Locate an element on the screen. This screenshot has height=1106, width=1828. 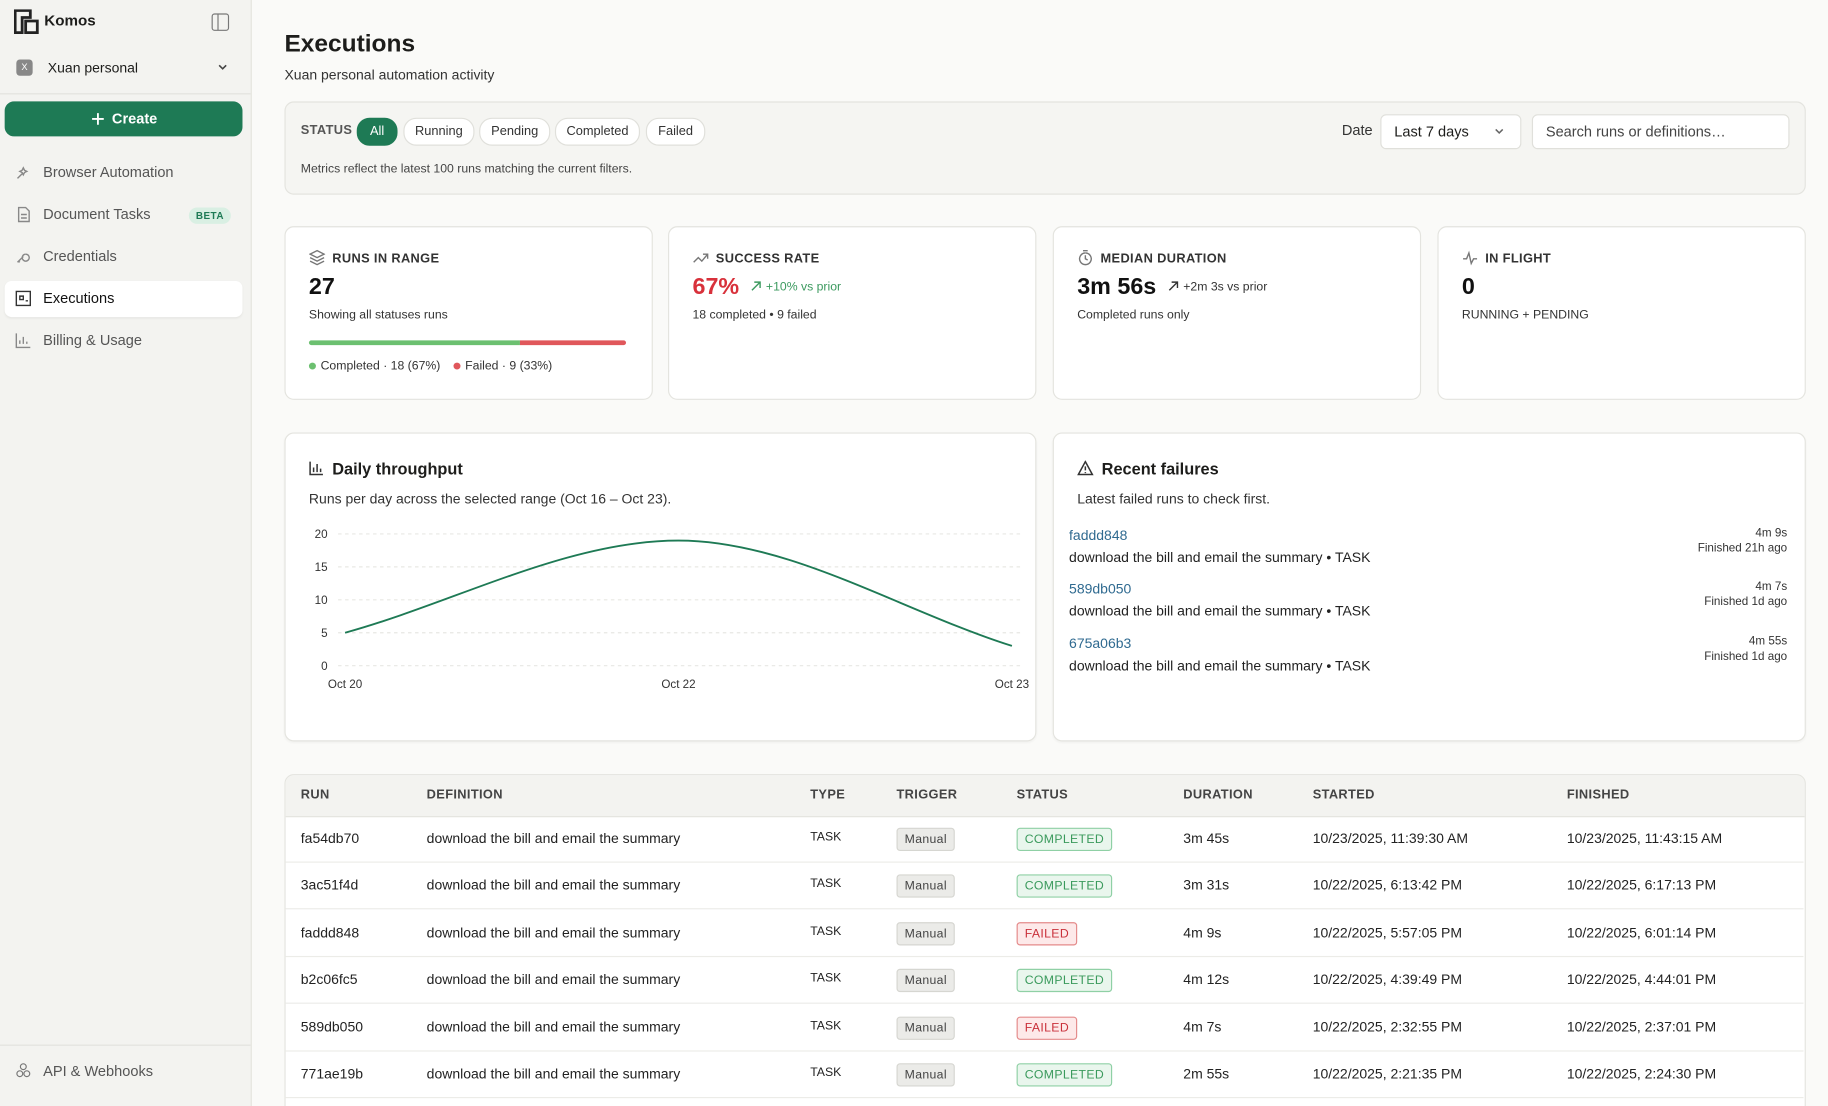
metric-caption: RUNNING + PENDING is located at coordinates (1525, 315).